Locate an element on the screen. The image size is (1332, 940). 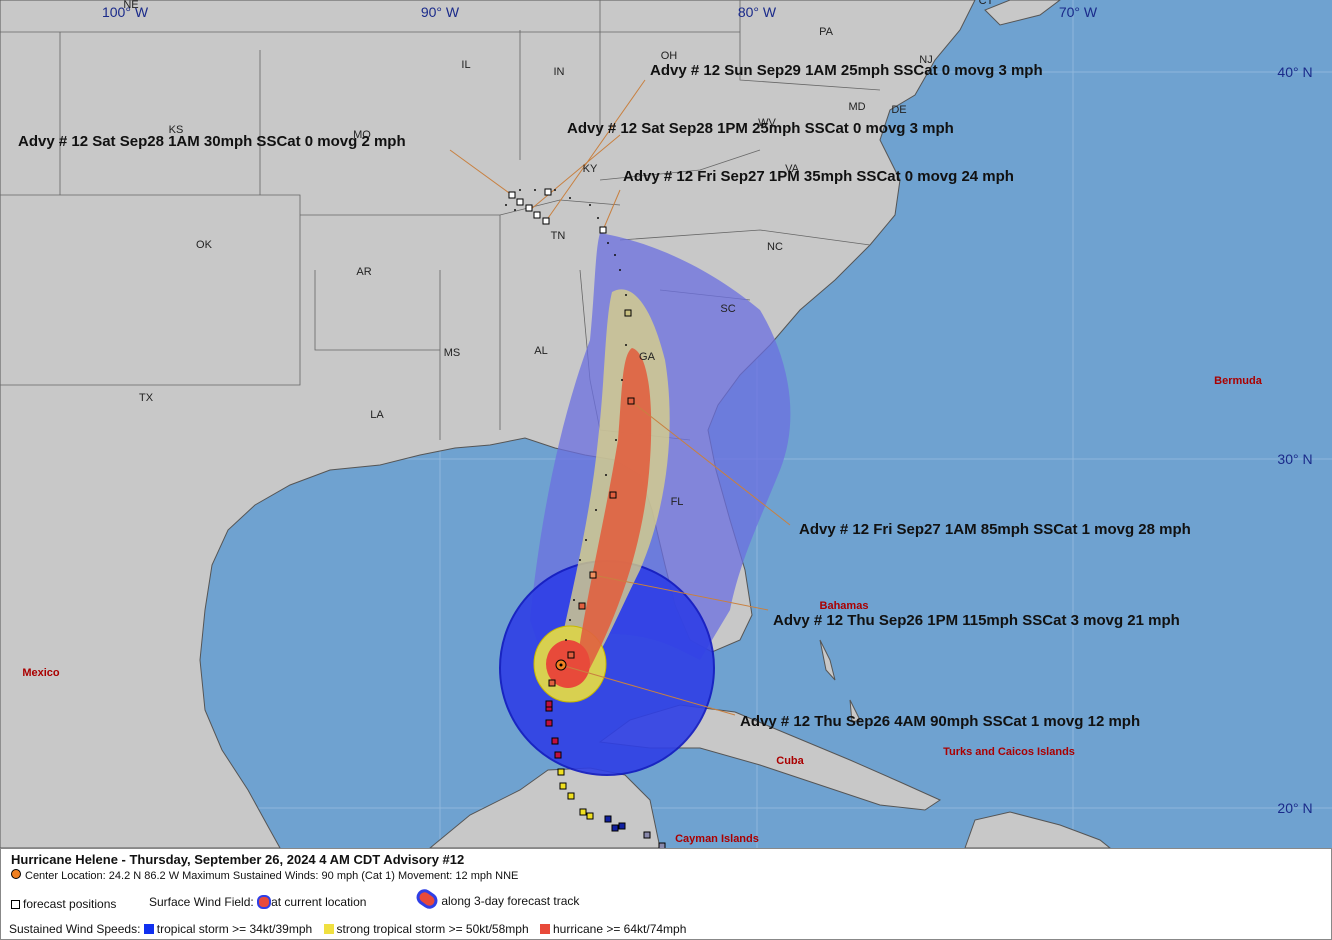
state-label: AR is located at coordinates (363, 272).